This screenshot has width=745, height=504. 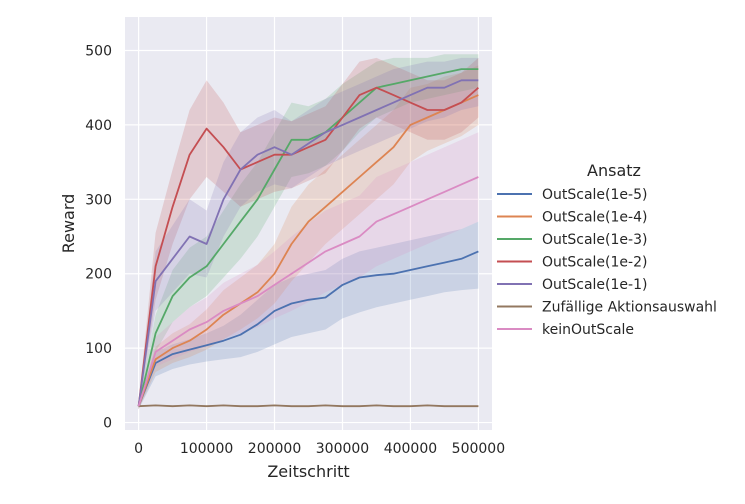 I want to click on x-tick-label: 200000, so click(x=274, y=449).